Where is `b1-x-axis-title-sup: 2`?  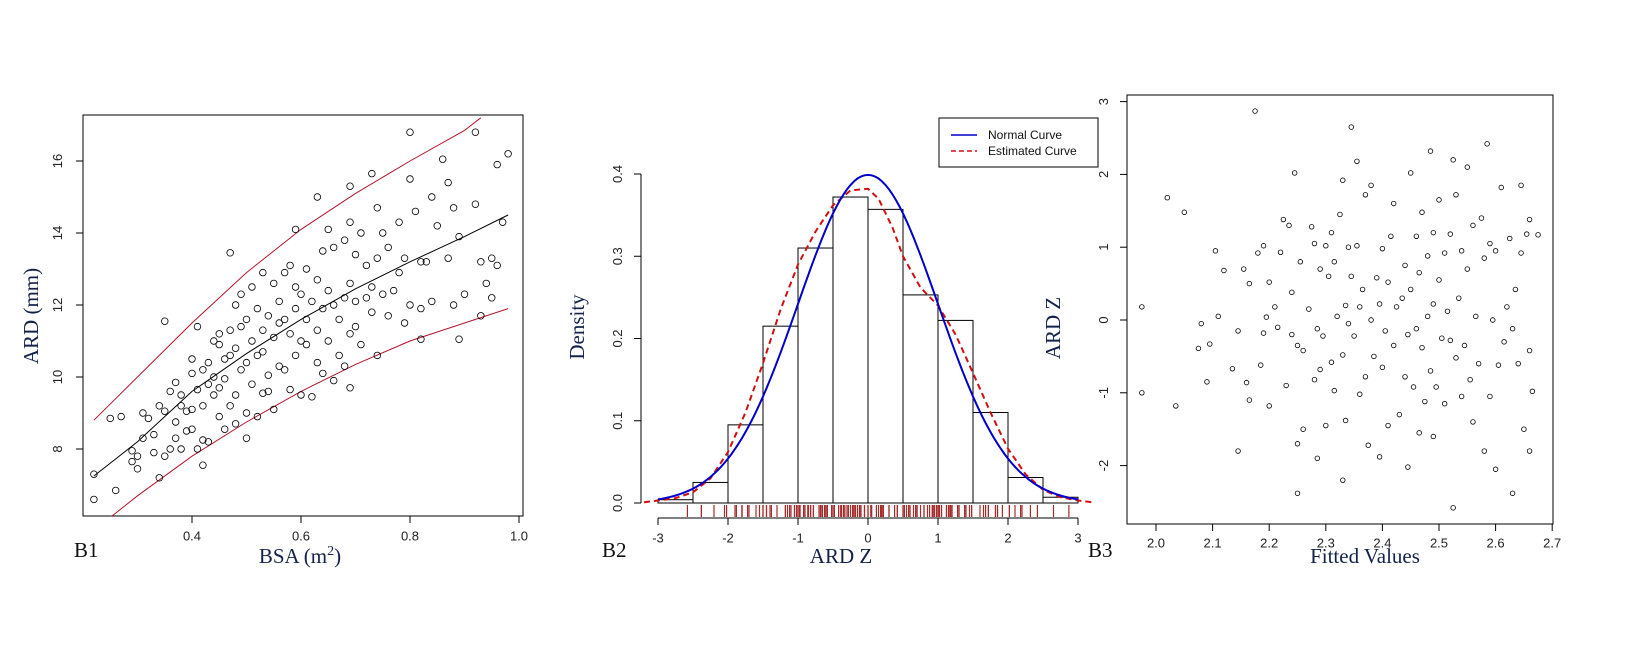 b1-x-axis-title-sup: 2 is located at coordinates (330, 551).